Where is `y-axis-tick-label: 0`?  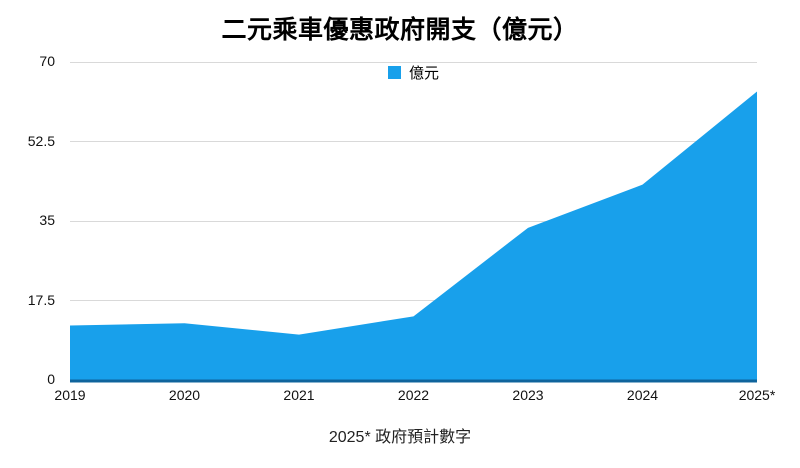 y-axis-tick-label: 0 is located at coordinates (51, 379).